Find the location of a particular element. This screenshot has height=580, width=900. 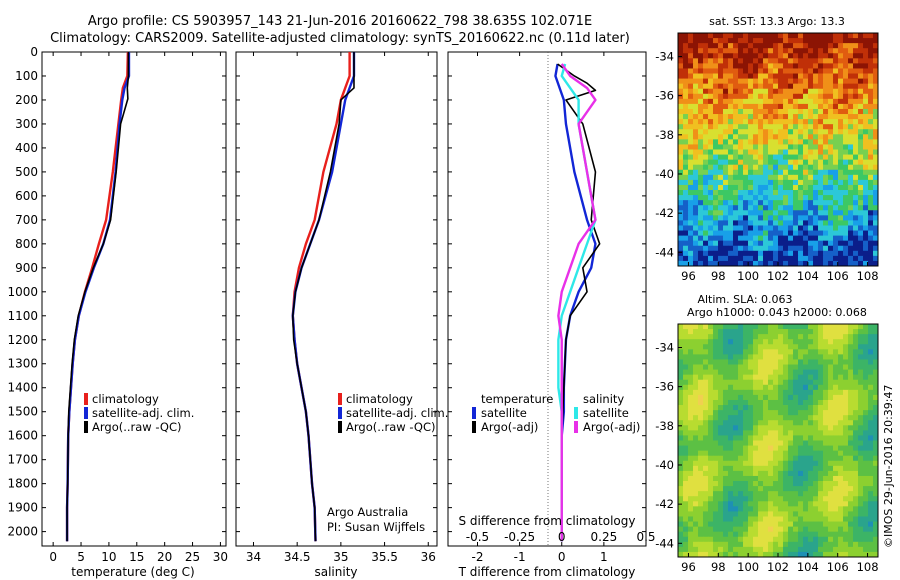

sla-map-title: Altim. SLA: 0.063 is located at coordinates (744, 299).